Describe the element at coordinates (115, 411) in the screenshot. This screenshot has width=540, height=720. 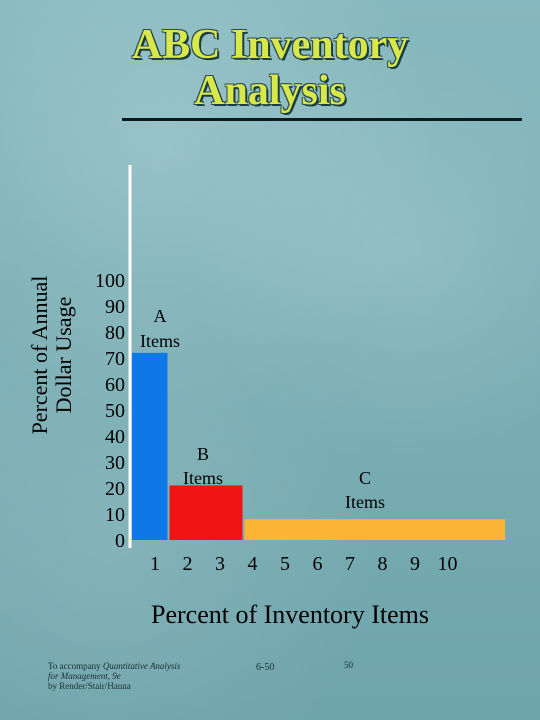
I see `y-tick-label: 50` at that location.